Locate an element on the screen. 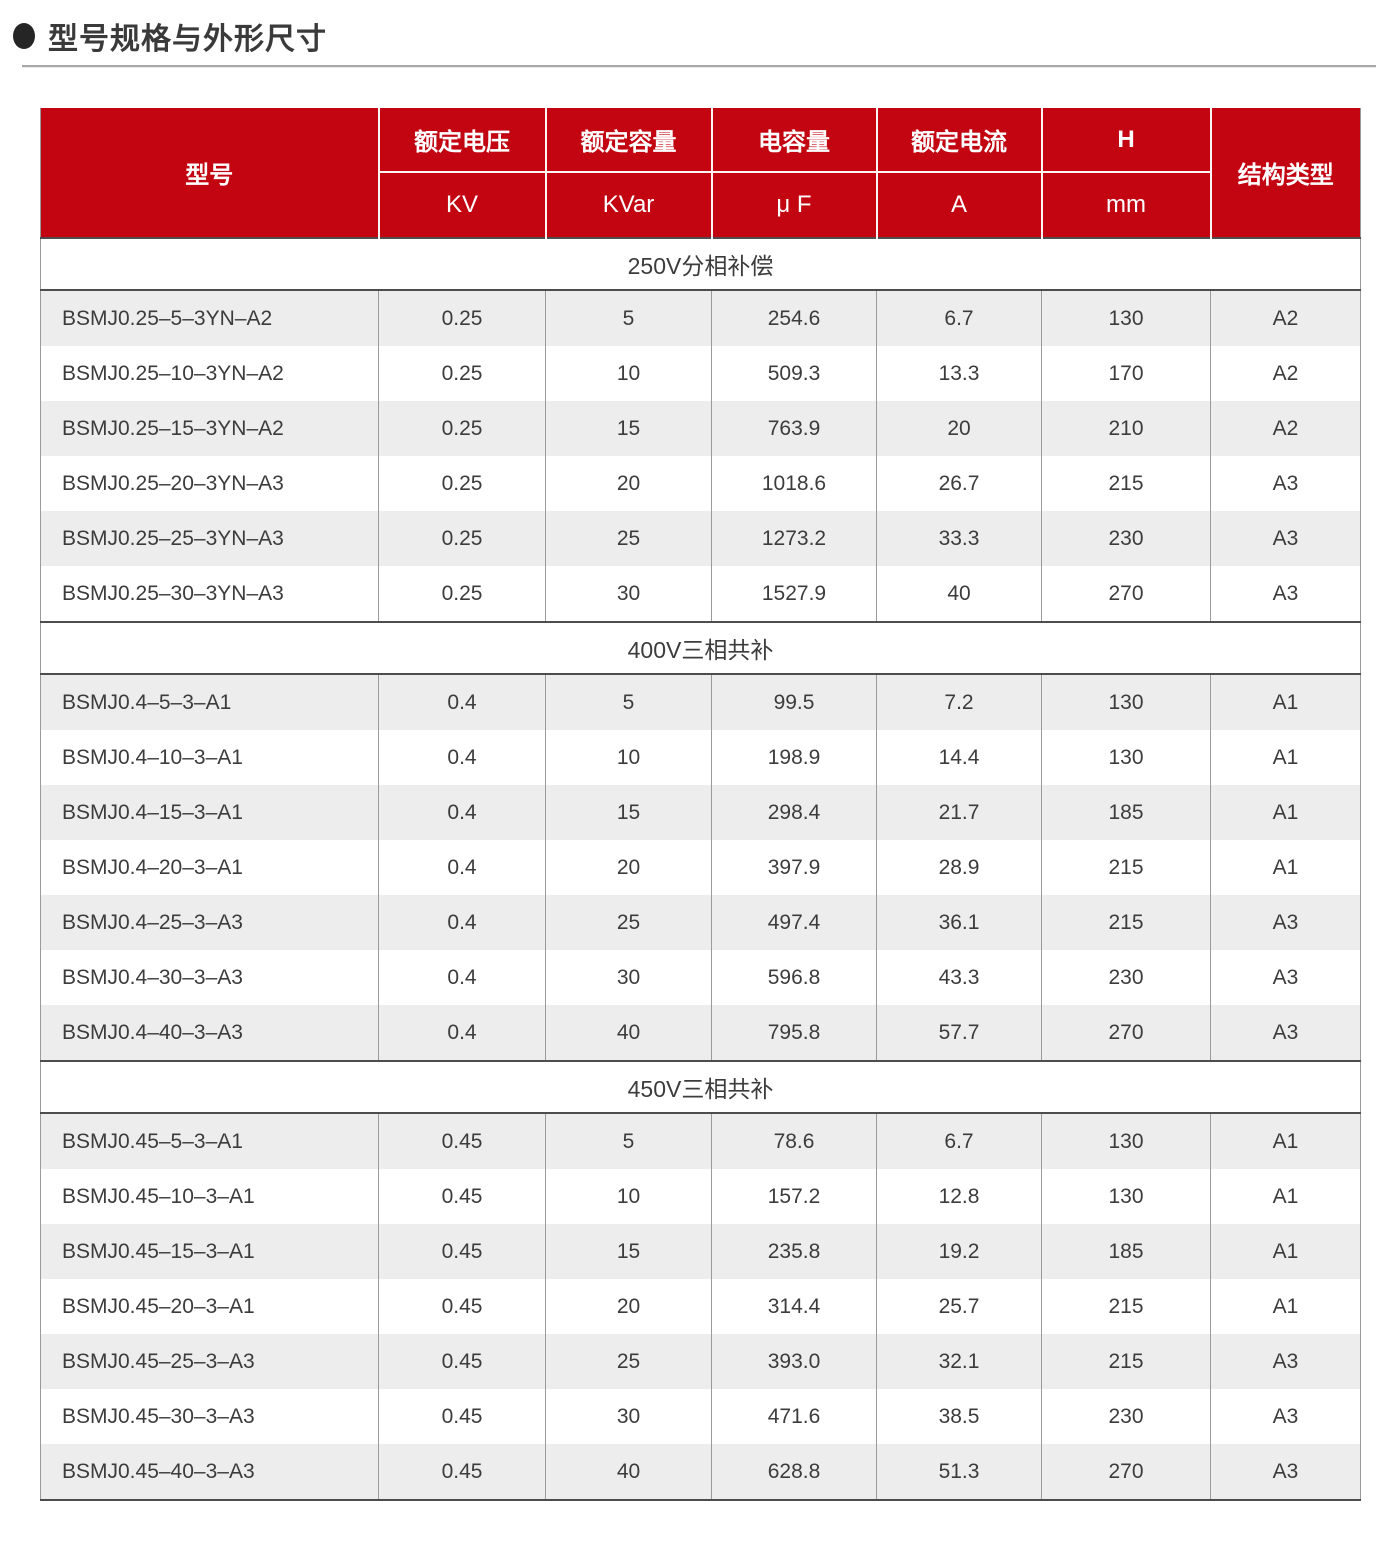  table-row: BSMJ0.25–20–3YN–A3 0.25 20 1018.6 26.7 215 A3 is located at coordinates (701, 483).